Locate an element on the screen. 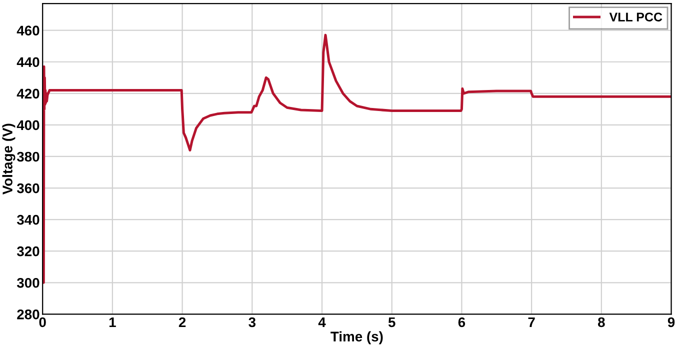 This screenshot has width=676, height=353. y-tick-label: 320 is located at coordinates (28, 251).